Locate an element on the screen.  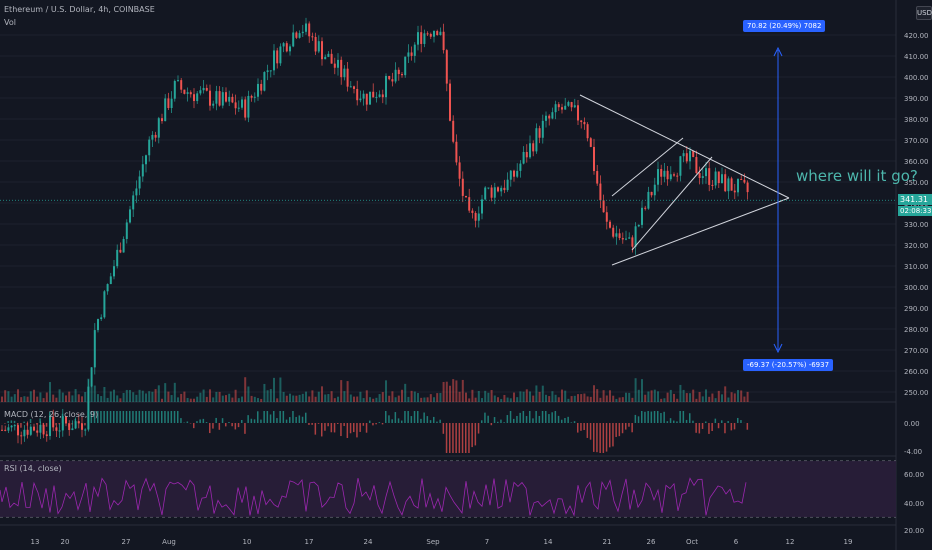
time-tick: 21 is located at coordinates (607, 542).